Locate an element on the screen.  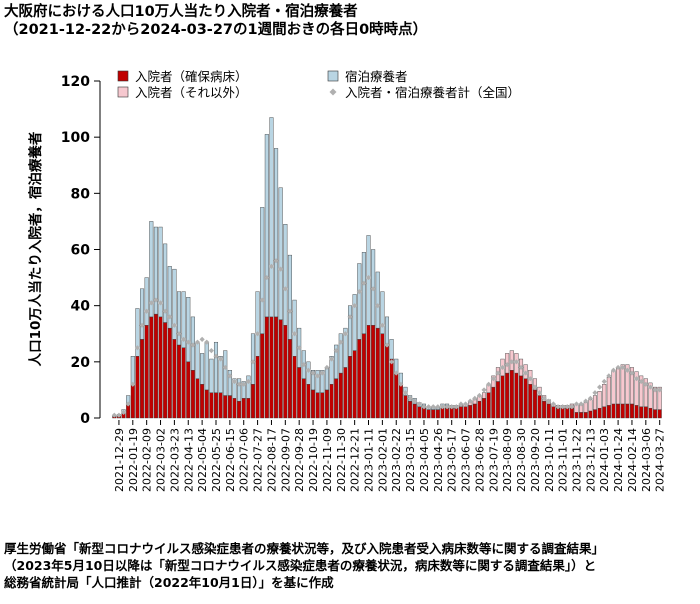
y-tick-label: 40 is located at coordinates (81, 307).